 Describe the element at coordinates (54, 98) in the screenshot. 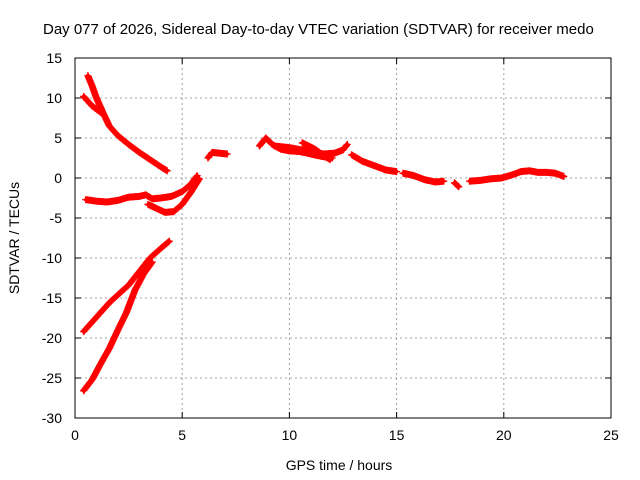

I see `y-tick-label: 10` at that location.